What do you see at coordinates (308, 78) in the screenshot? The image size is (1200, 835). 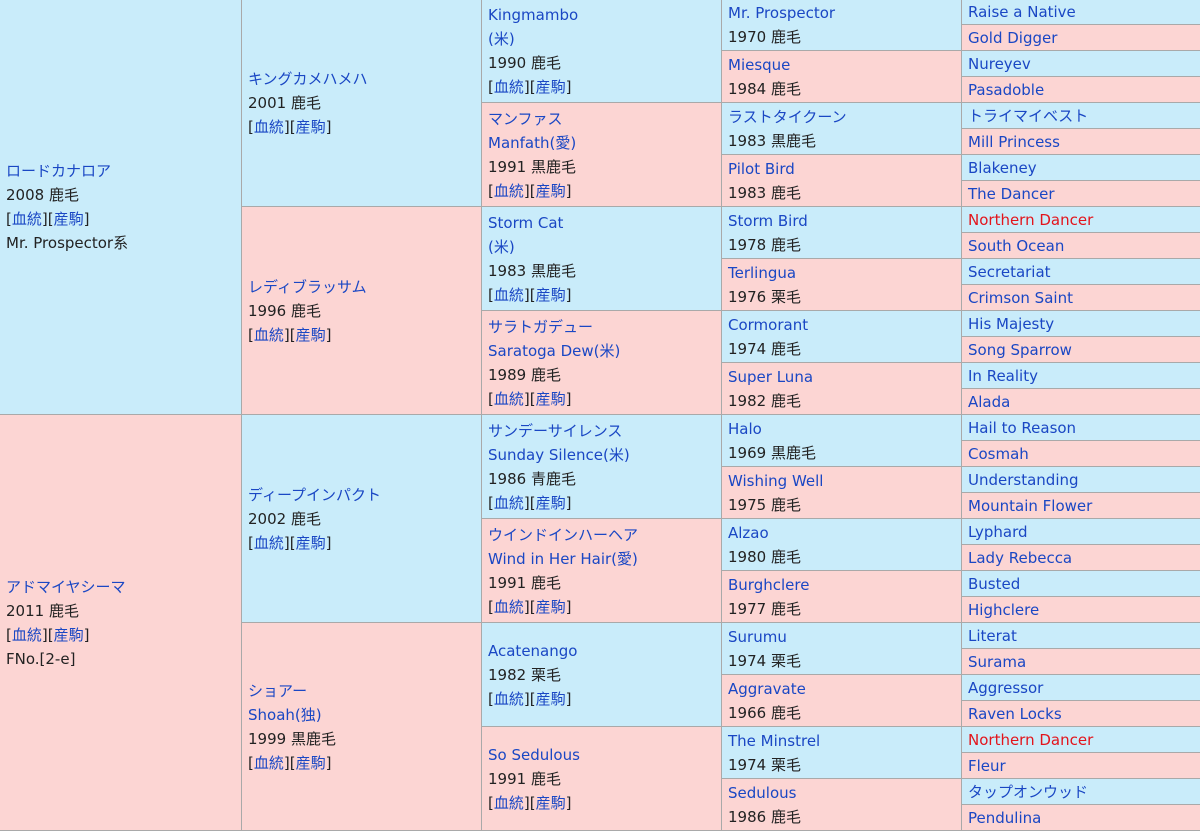 I see `ss-name-link: キングカメハメハ` at bounding box center [308, 78].